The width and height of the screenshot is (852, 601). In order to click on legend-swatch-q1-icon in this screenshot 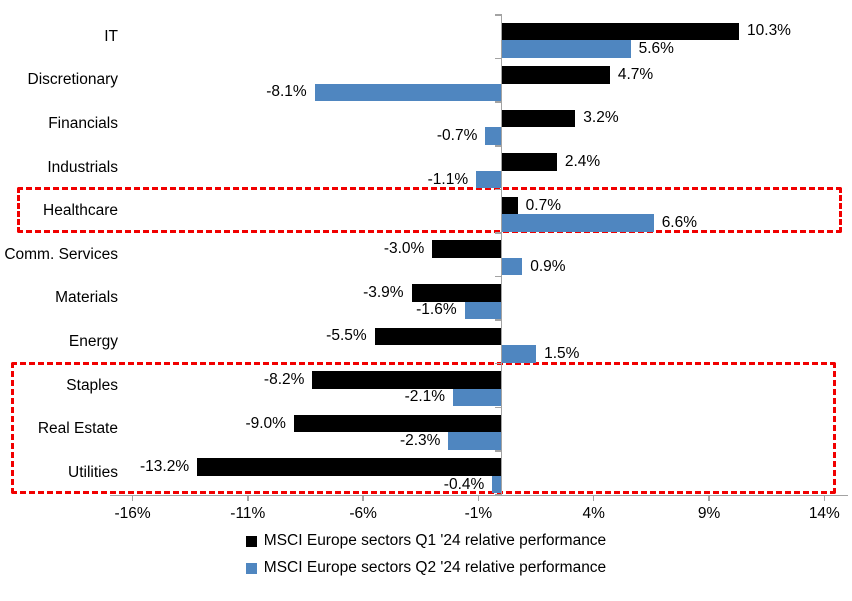, I will do `click(251, 541)`.